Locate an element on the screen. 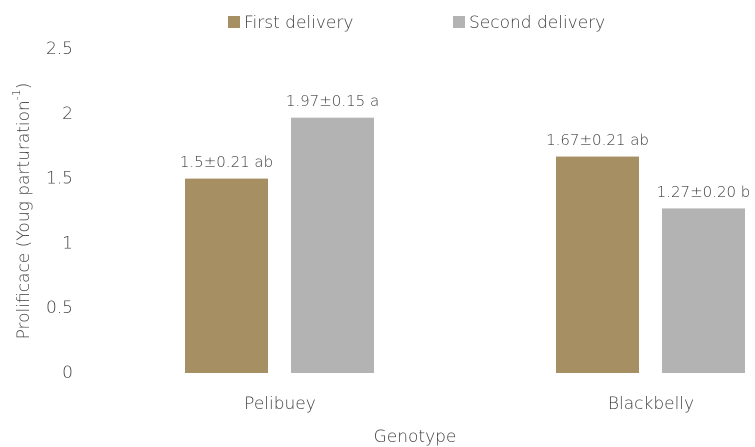  x-axis-label: Genotype is located at coordinates (415, 437).